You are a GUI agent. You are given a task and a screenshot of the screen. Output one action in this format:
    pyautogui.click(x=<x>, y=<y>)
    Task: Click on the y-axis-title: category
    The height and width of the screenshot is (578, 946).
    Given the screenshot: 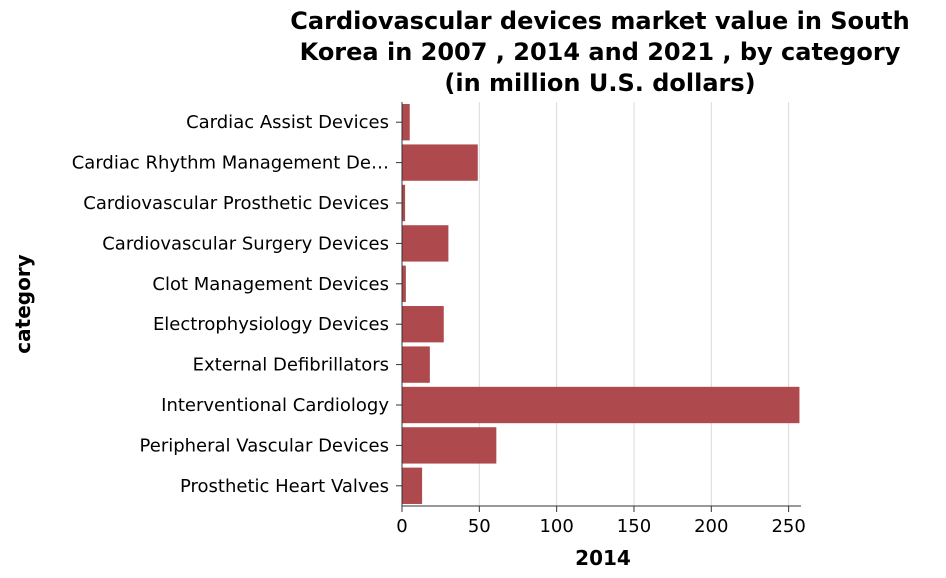 What is the action you would take?
    pyautogui.click(x=23, y=303)
    